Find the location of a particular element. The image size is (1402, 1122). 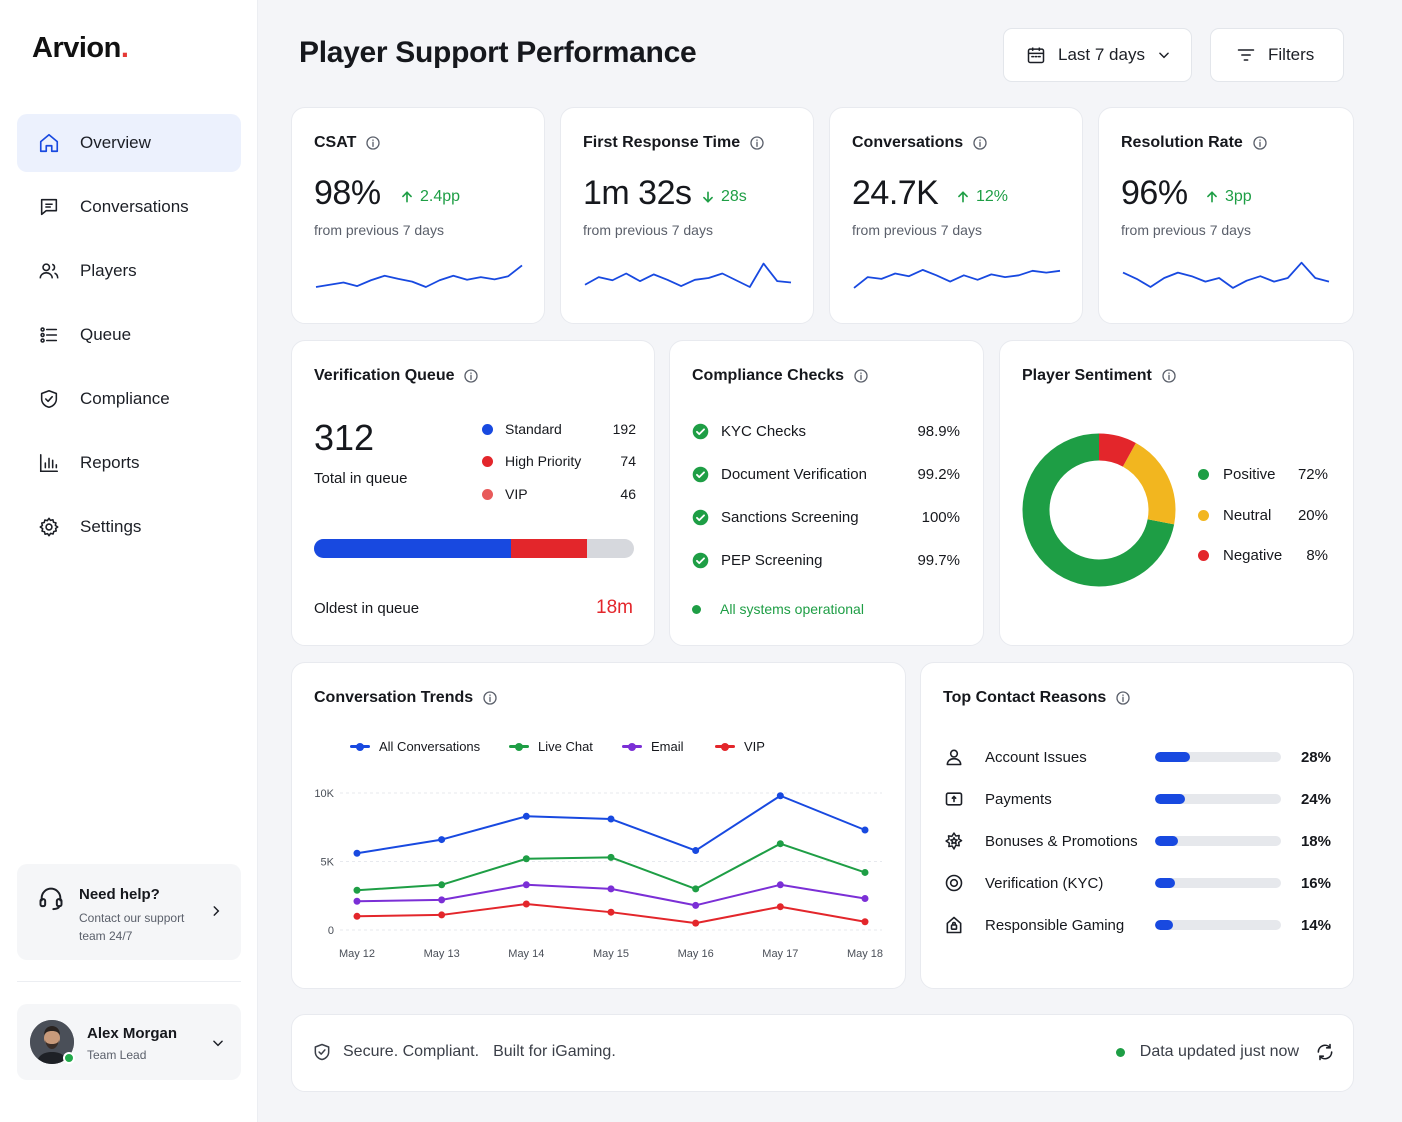

chevron-down-icon is located at coordinates (218, 1043).